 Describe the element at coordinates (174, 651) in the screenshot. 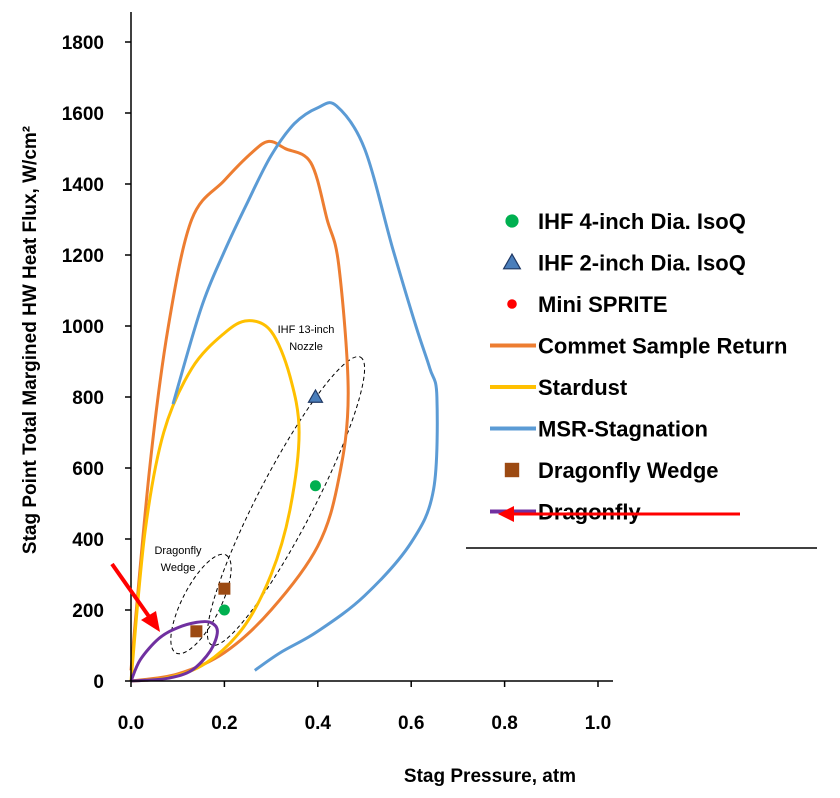

I see `series-line-dragonfly` at that location.